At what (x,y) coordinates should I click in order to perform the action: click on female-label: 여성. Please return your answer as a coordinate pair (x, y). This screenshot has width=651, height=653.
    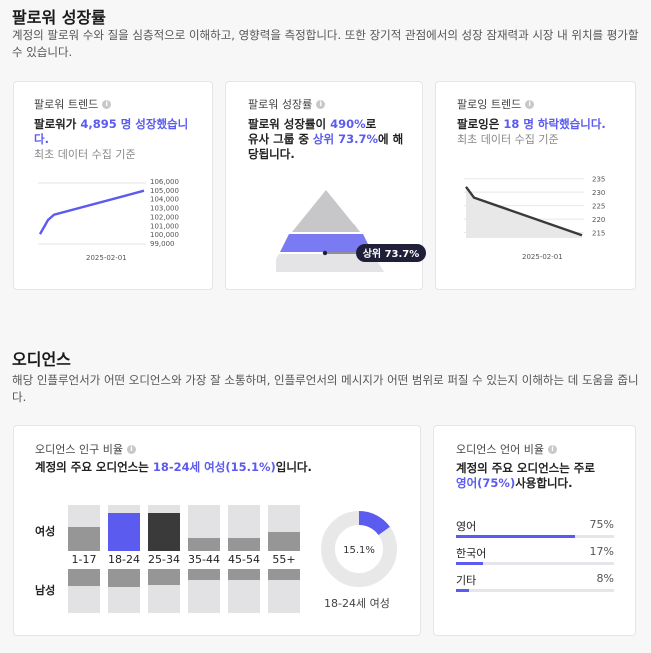
    Looking at the image, I should click on (45, 531).